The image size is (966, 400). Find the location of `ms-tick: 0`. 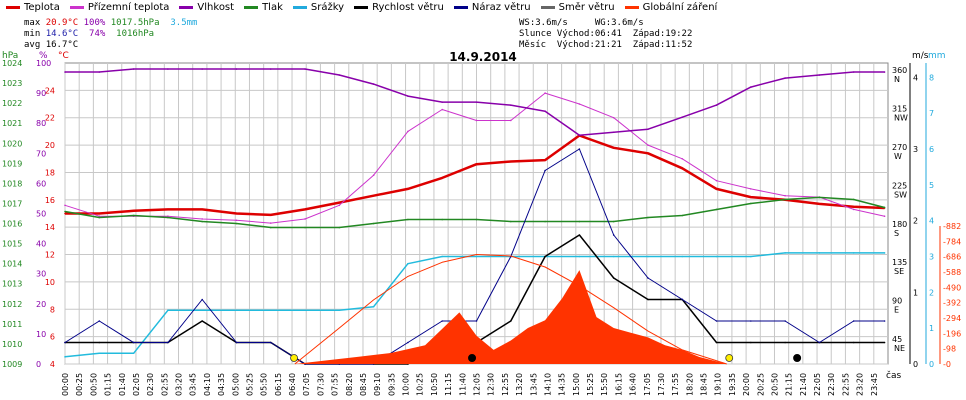

ms-tick: 0 is located at coordinates (915, 364).